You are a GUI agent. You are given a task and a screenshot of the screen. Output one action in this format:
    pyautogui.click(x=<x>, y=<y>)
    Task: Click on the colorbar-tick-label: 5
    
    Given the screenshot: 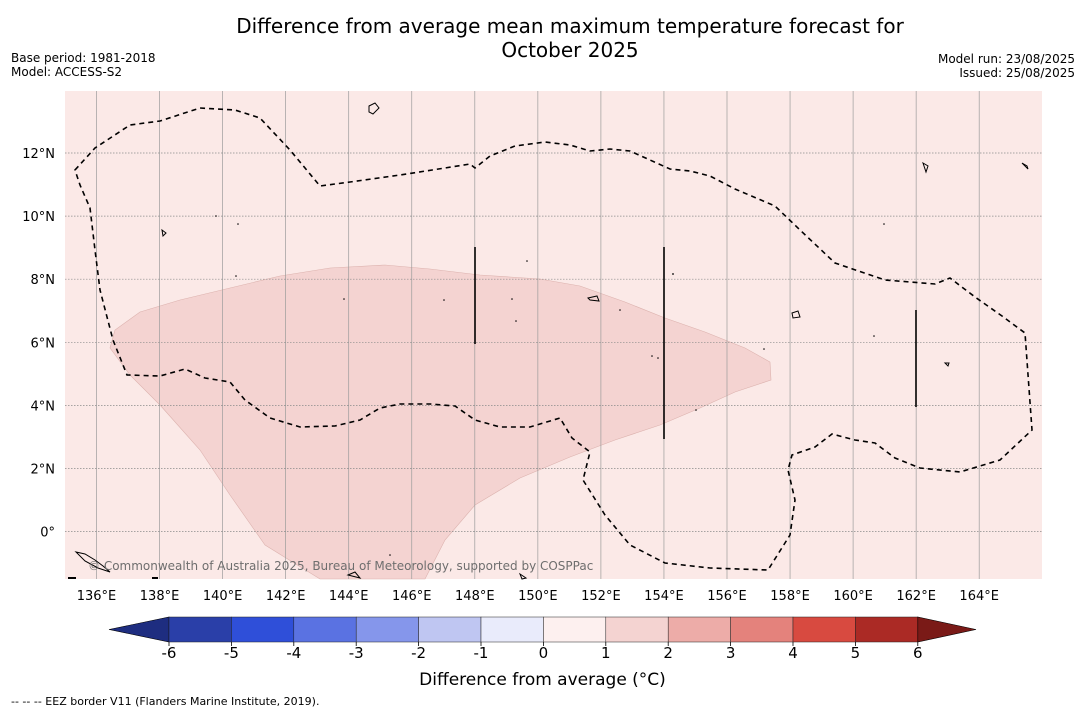 What is the action you would take?
    pyautogui.click(x=856, y=653)
    